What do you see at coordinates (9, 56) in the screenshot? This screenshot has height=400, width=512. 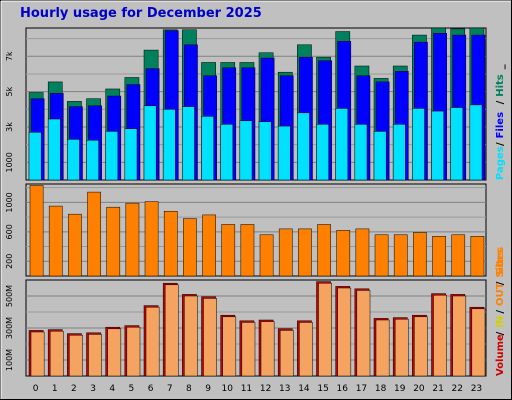 I see `y-tick-label: 7k` at bounding box center [9, 56].